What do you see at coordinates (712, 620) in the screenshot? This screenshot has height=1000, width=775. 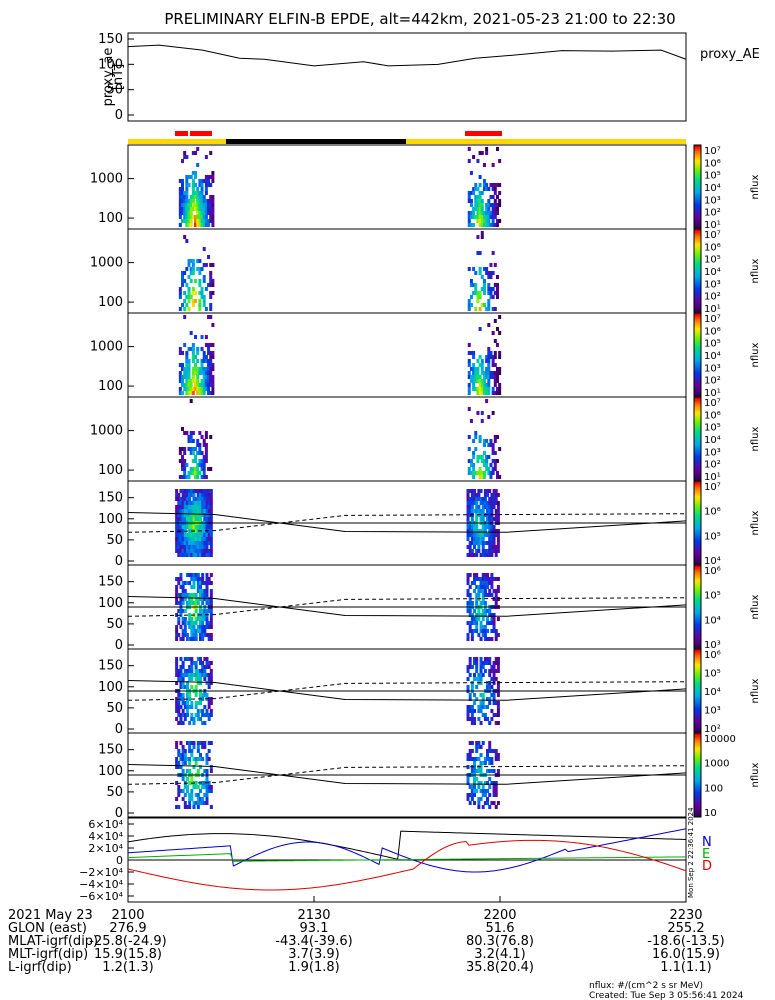 I see `colorbar-tick-label: 10⁴` at bounding box center [712, 620].